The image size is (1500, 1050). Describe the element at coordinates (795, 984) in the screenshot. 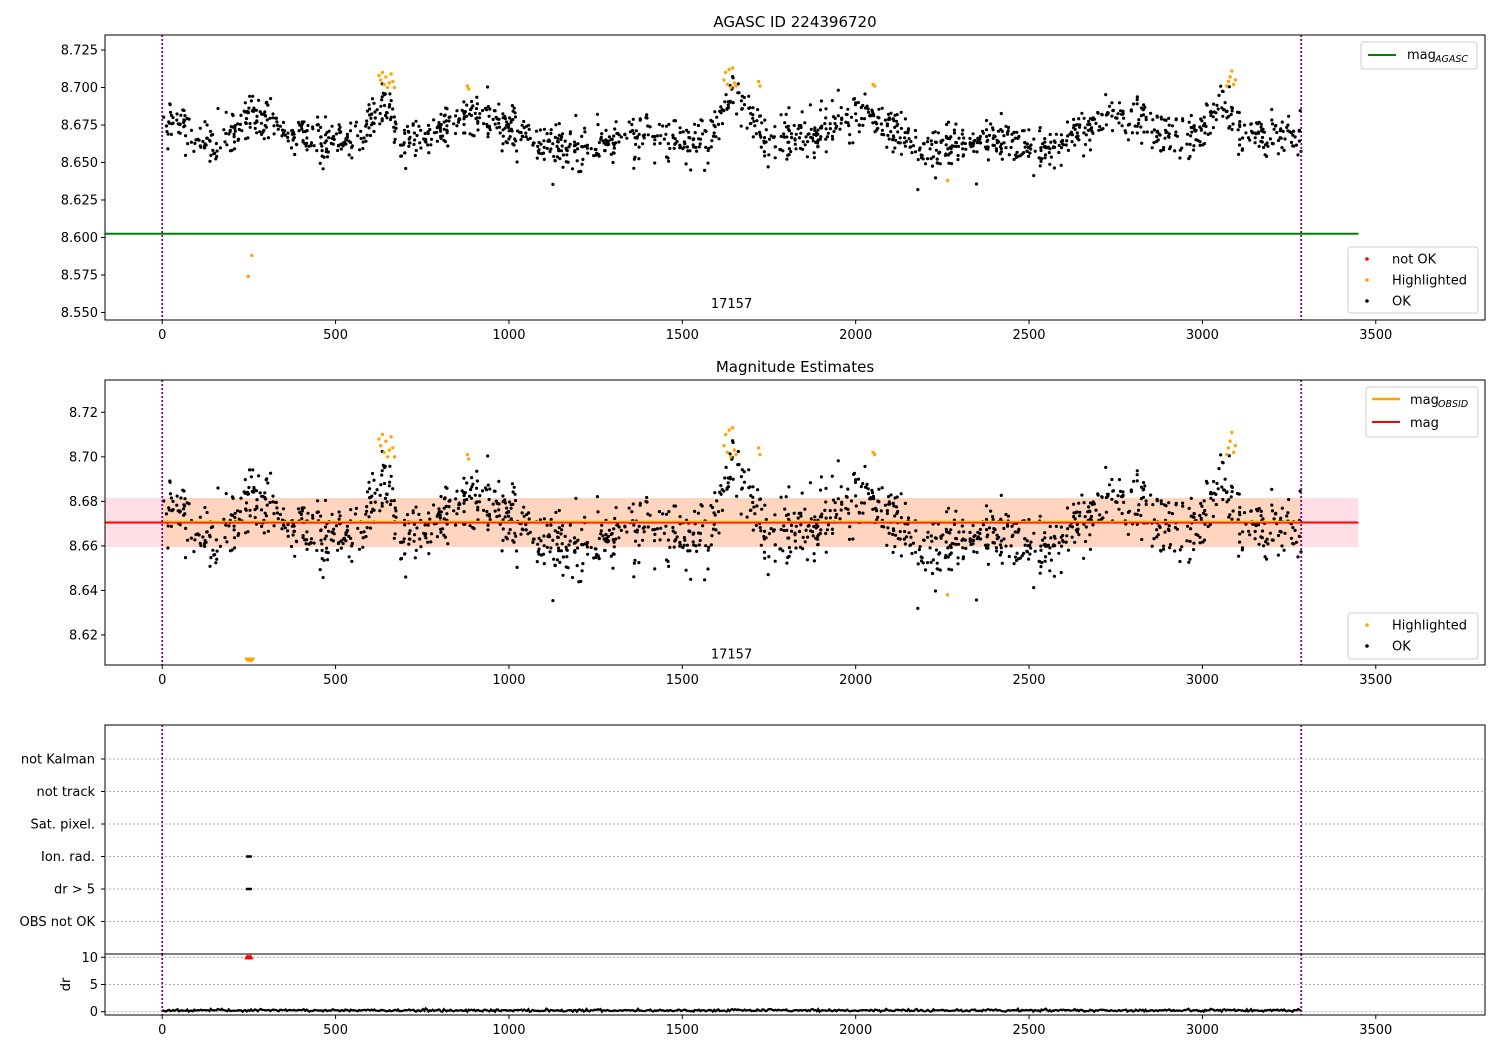

I see `dr-plot-area` at that location.